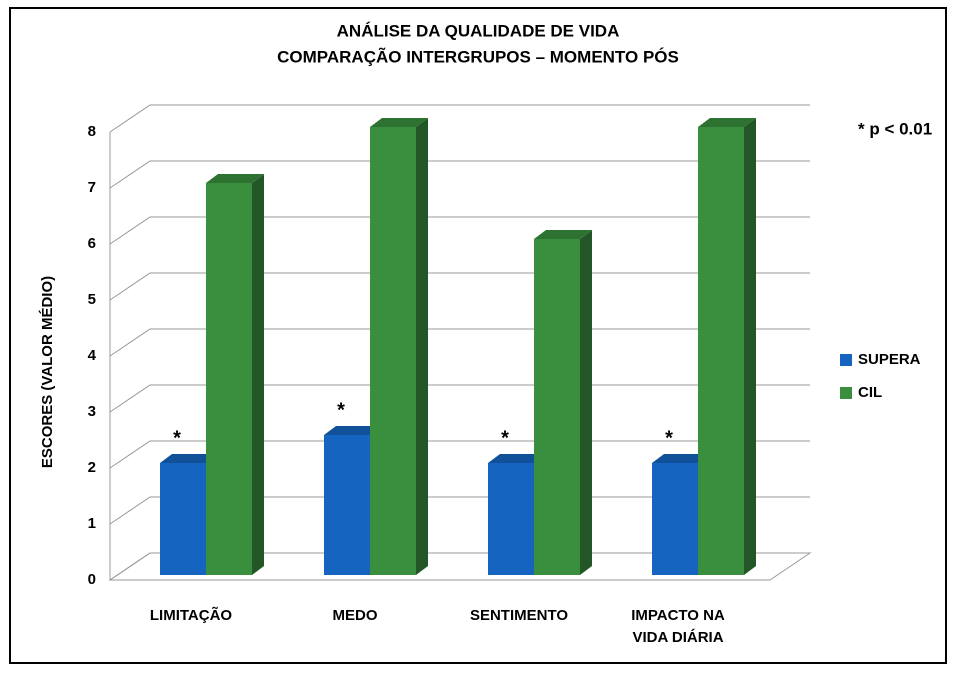  Describe the element at coordinates (92, 411) in the screenshot. I see `y-tick-label: 3` at that location.